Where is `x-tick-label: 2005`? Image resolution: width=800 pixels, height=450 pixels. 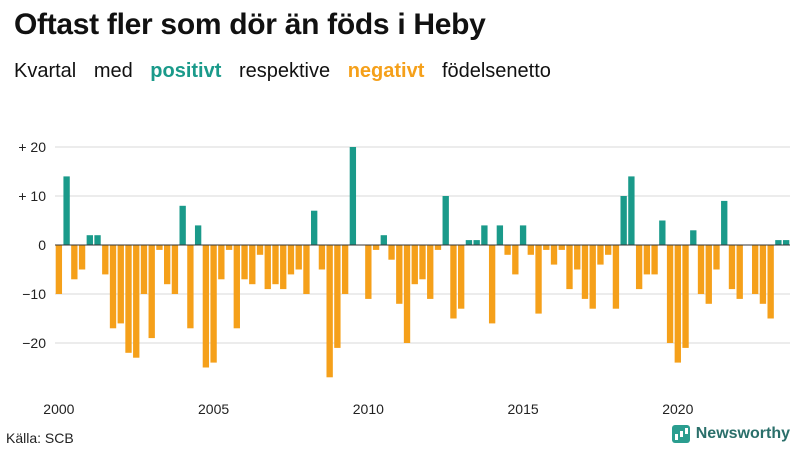
x-tick-label: 2005 is located at coordinates (213, 409).